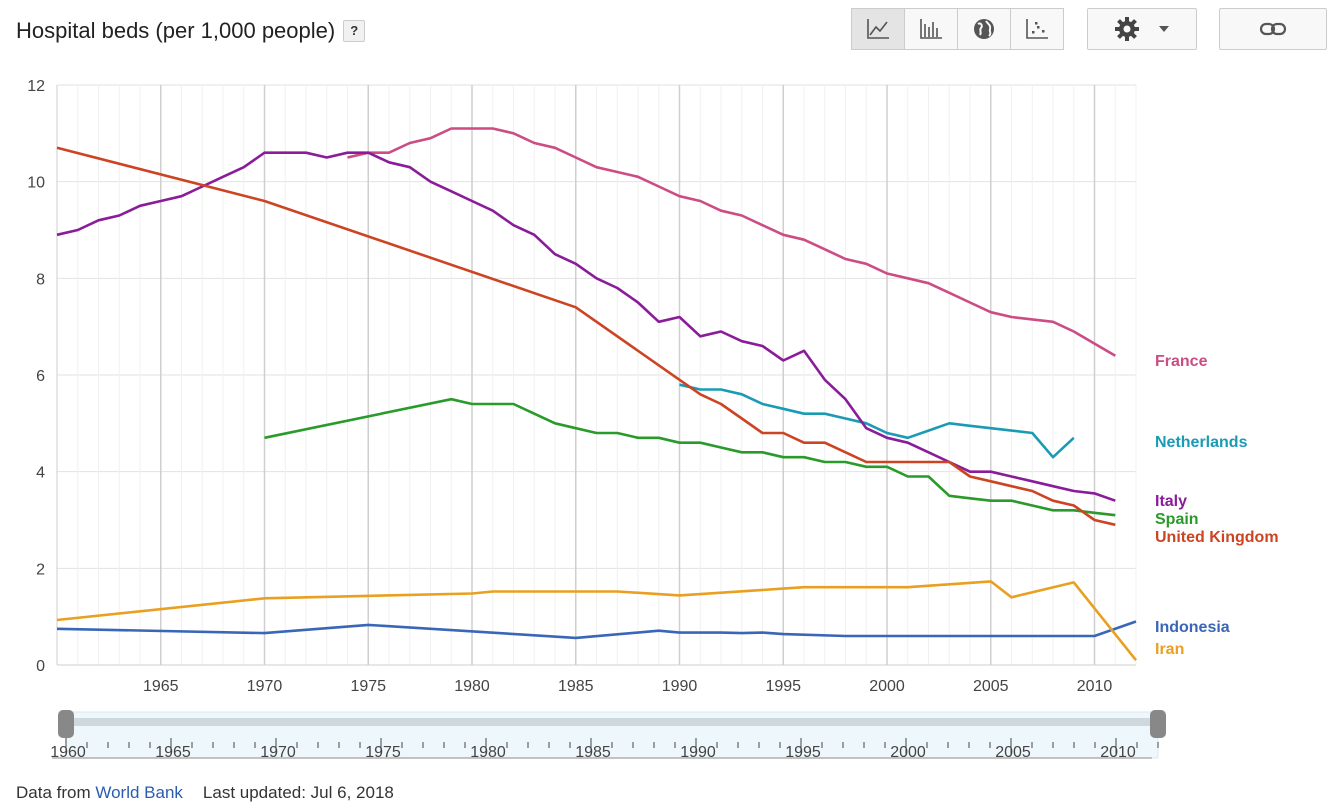 The height and width of the screenshot is (806, 1335). Describe the element at coordinates (783, 686) in the screenshot. I see `x-tick-label: 1995` at that location.